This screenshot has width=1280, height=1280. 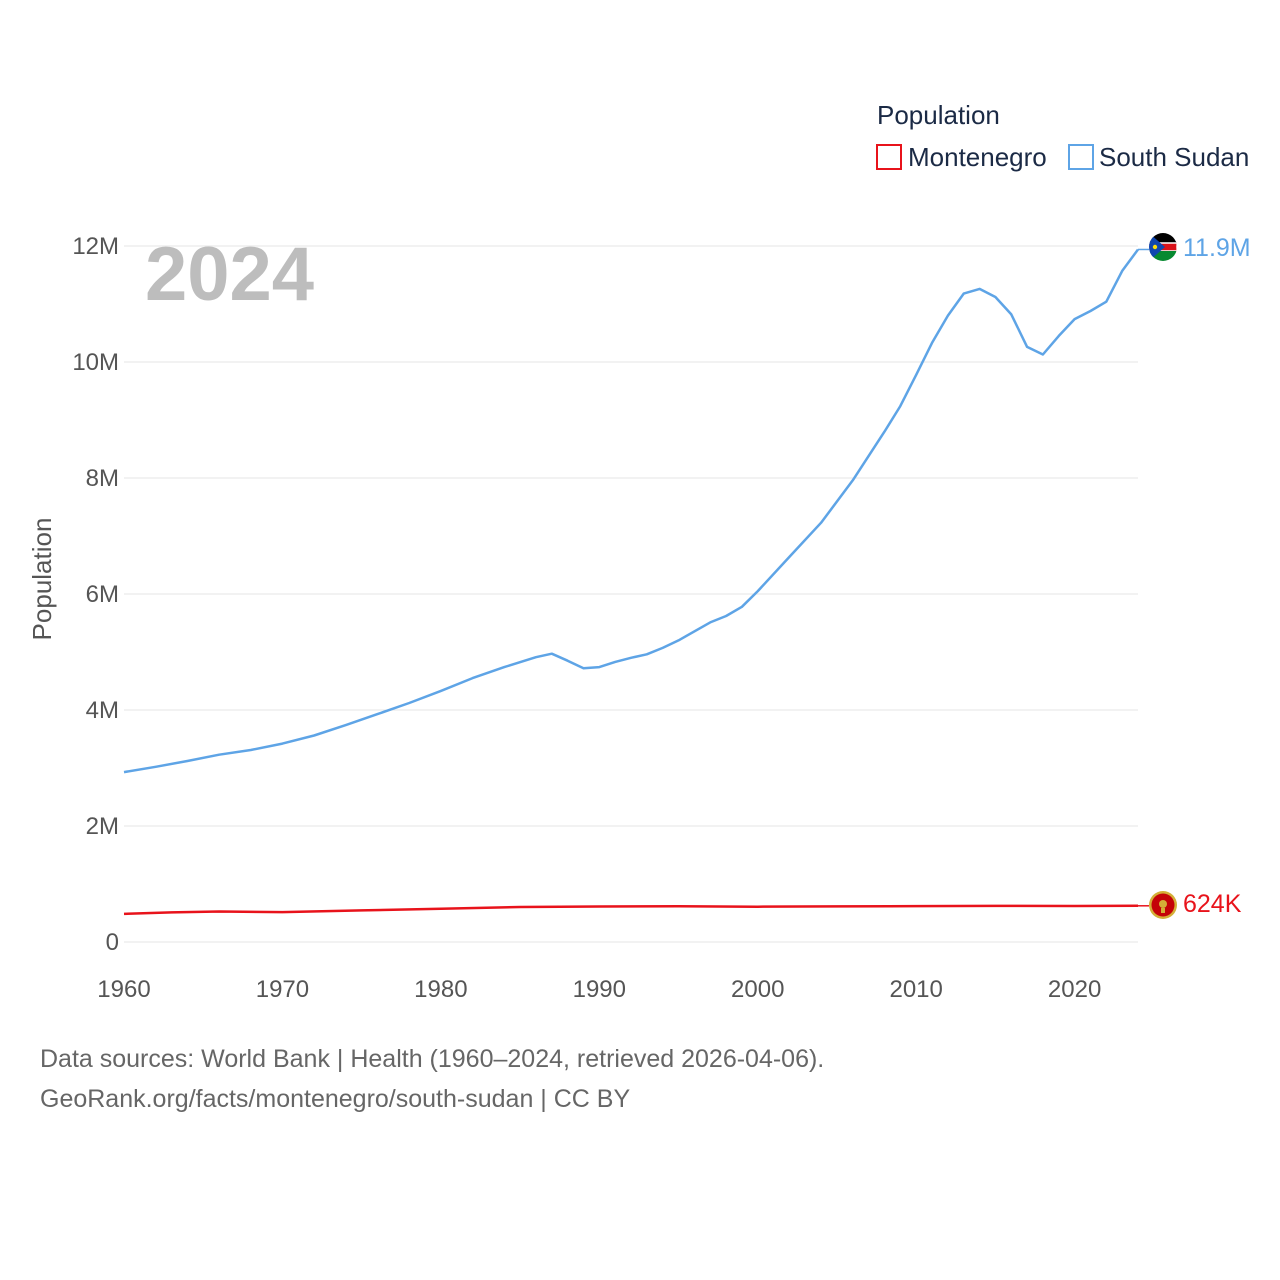 What do you see at coordinates (1062, 136) in the screenshot?
I see `legend: Population Montenegro South Sudan` at bounding box center [1062, 136].